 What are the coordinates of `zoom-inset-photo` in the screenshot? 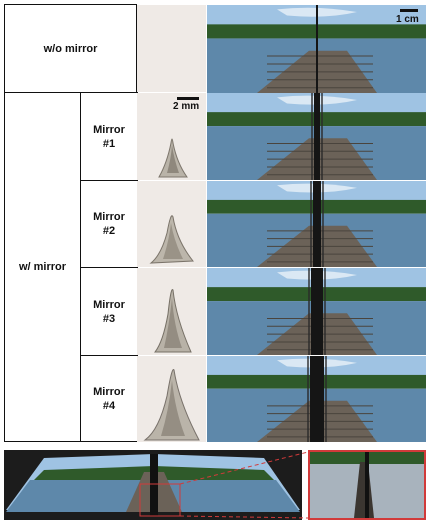 It's located at (367, 485).